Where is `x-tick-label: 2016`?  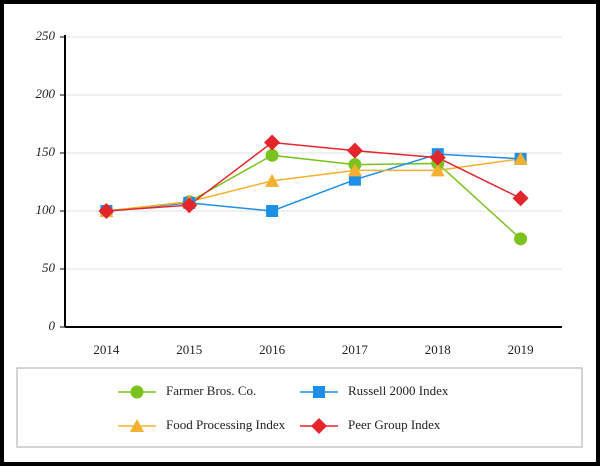
x-tick-label: 2016 is located at coordinates (272, 349).